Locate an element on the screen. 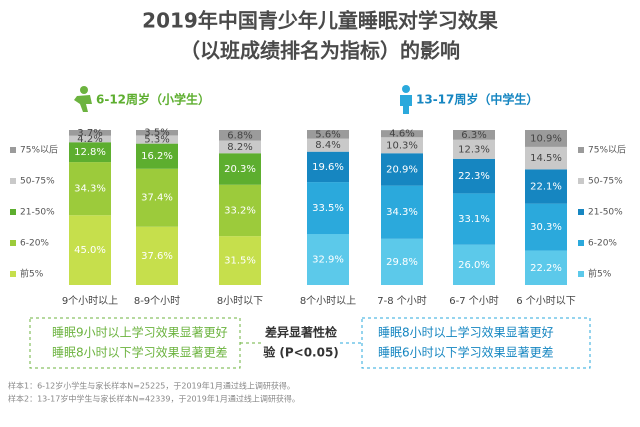 Image resolution: width=640 pixels, height=427 pixels. value-label: 37.4% is located at coordinates (157, 198).